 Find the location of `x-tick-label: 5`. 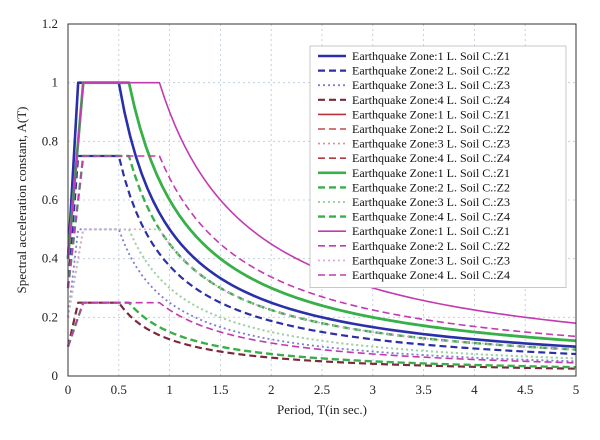

x-tick-label: 5 is located at coordinates (576, 389).